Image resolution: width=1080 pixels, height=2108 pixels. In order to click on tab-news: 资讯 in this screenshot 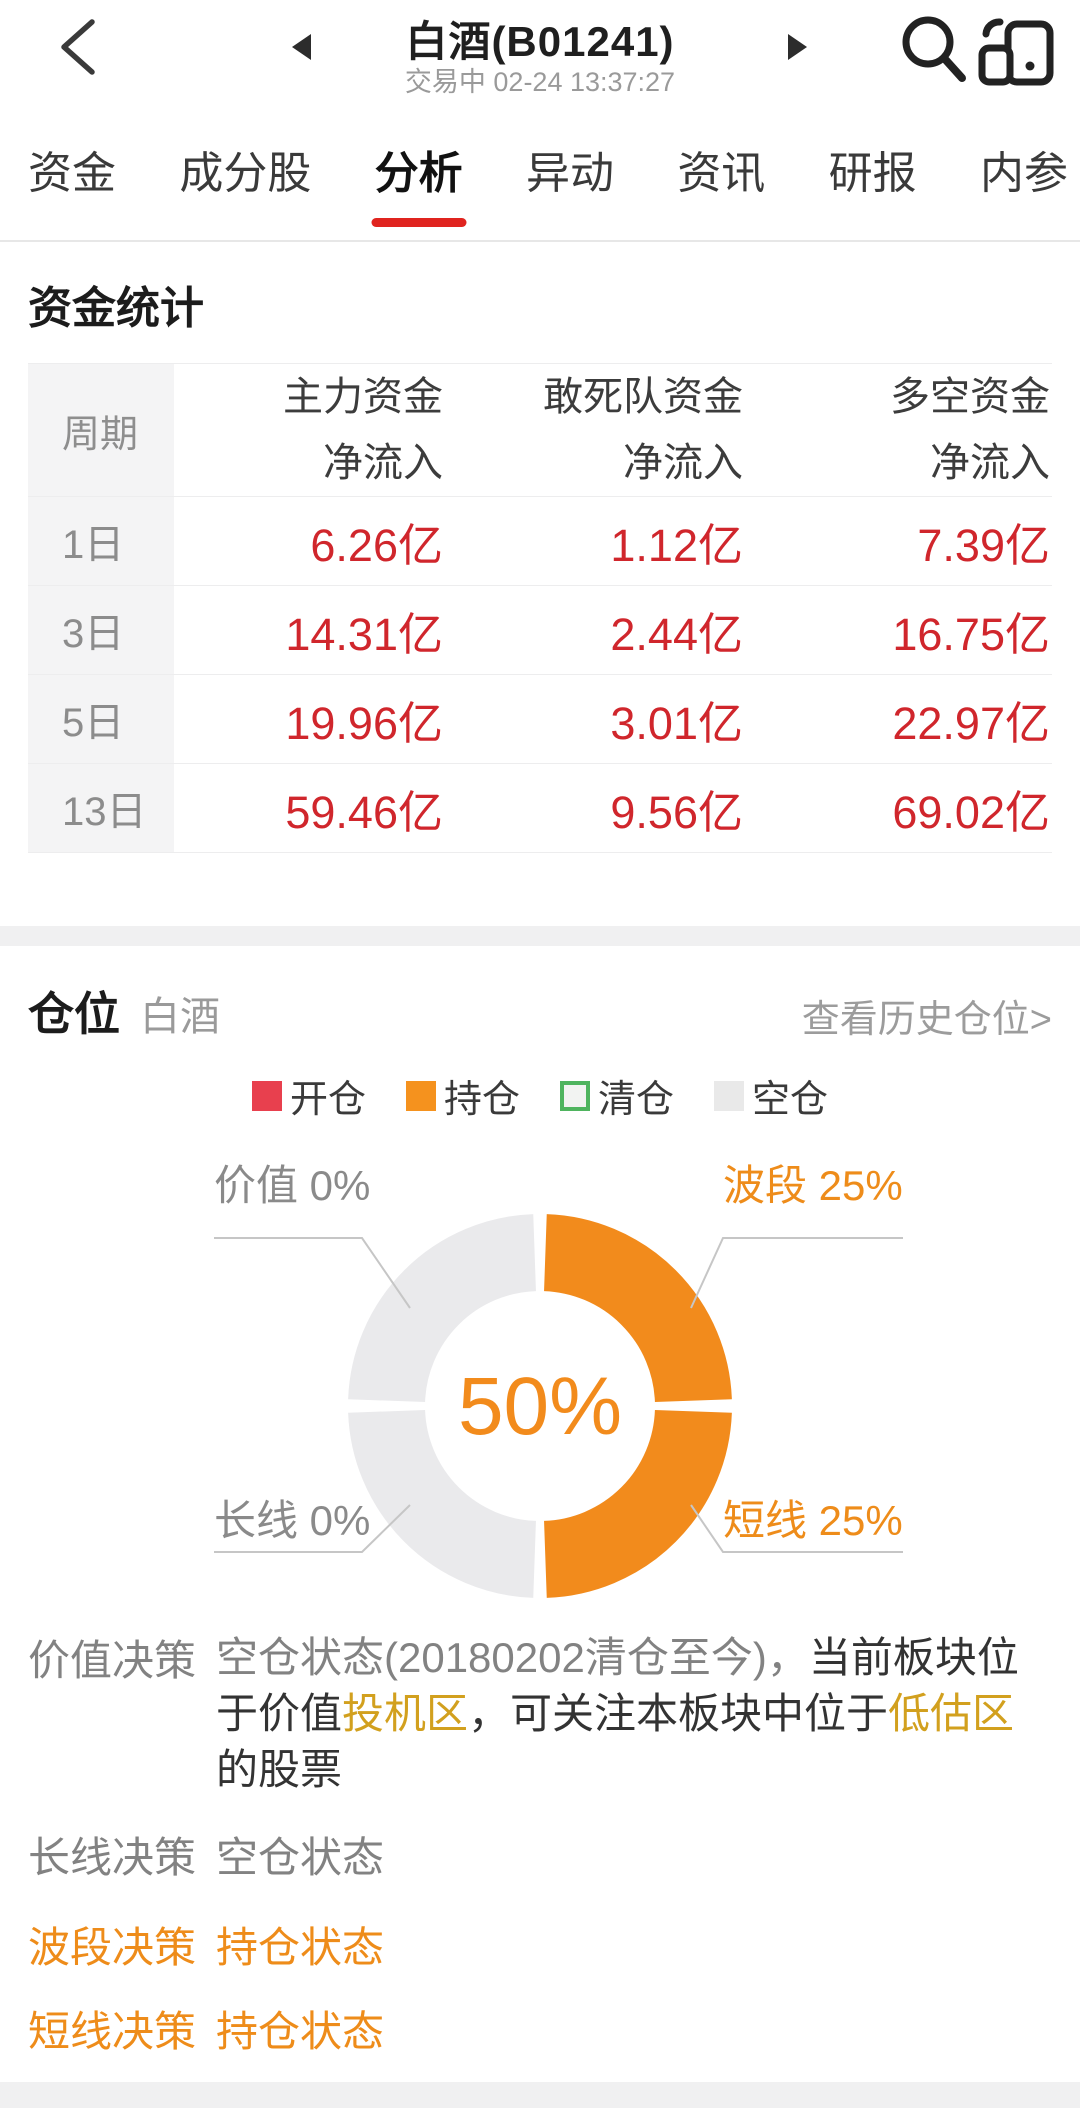, I will do `click(721, 173)`.